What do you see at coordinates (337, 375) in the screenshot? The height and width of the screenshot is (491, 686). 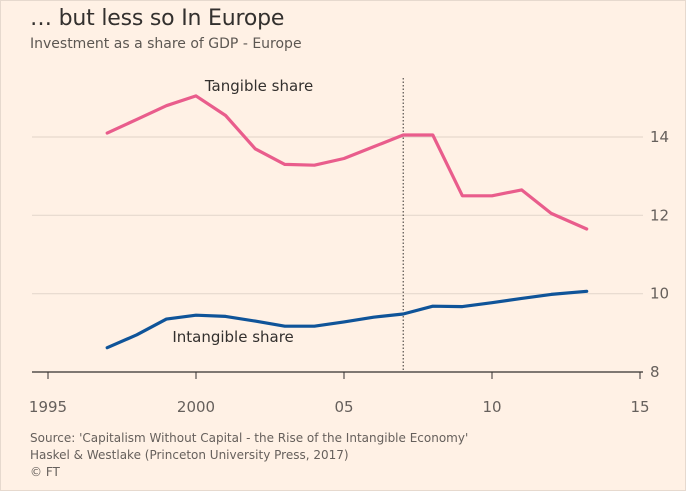 I see `x-axis` at bounding box center [337, 375].